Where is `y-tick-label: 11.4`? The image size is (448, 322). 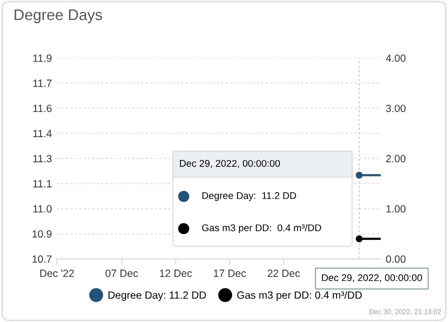 y-tick-label: 11.4 is located at coordinates (42, 134).